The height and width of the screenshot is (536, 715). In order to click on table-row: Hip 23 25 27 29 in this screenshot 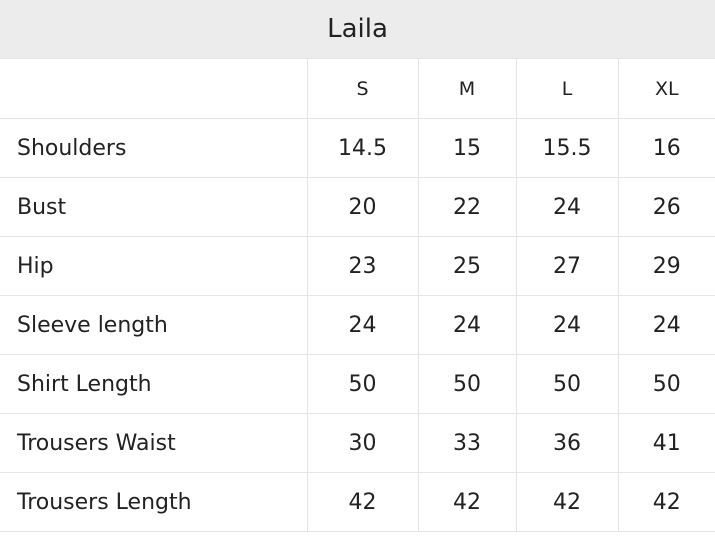, I will do `click(357, 266)`.